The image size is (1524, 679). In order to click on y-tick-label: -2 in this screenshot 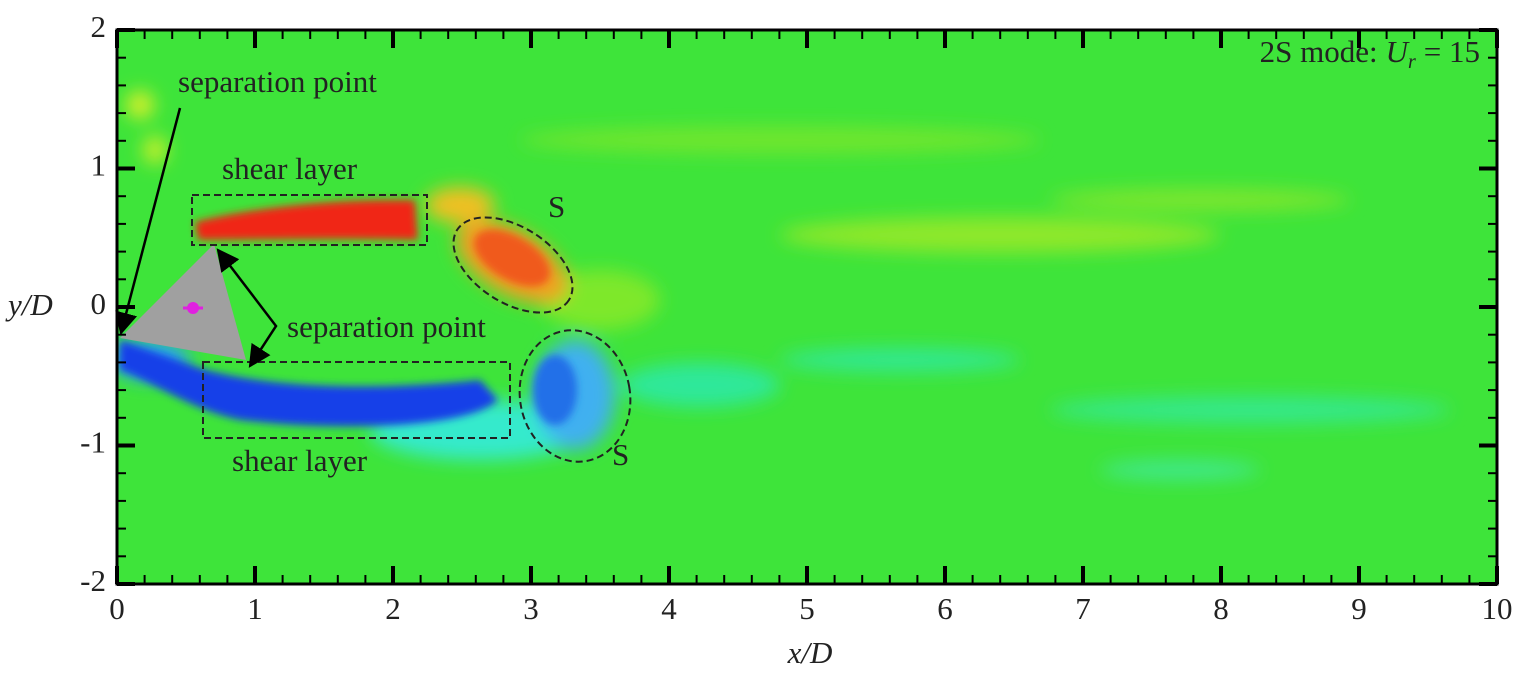, I will do `click(93, 580)`.